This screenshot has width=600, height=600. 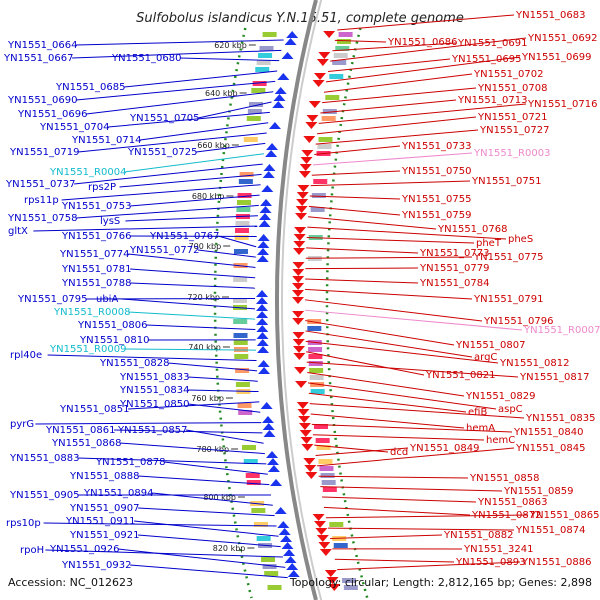 I want to click on right-gene-label: YN1551_0751, so click(x=506, y=181).